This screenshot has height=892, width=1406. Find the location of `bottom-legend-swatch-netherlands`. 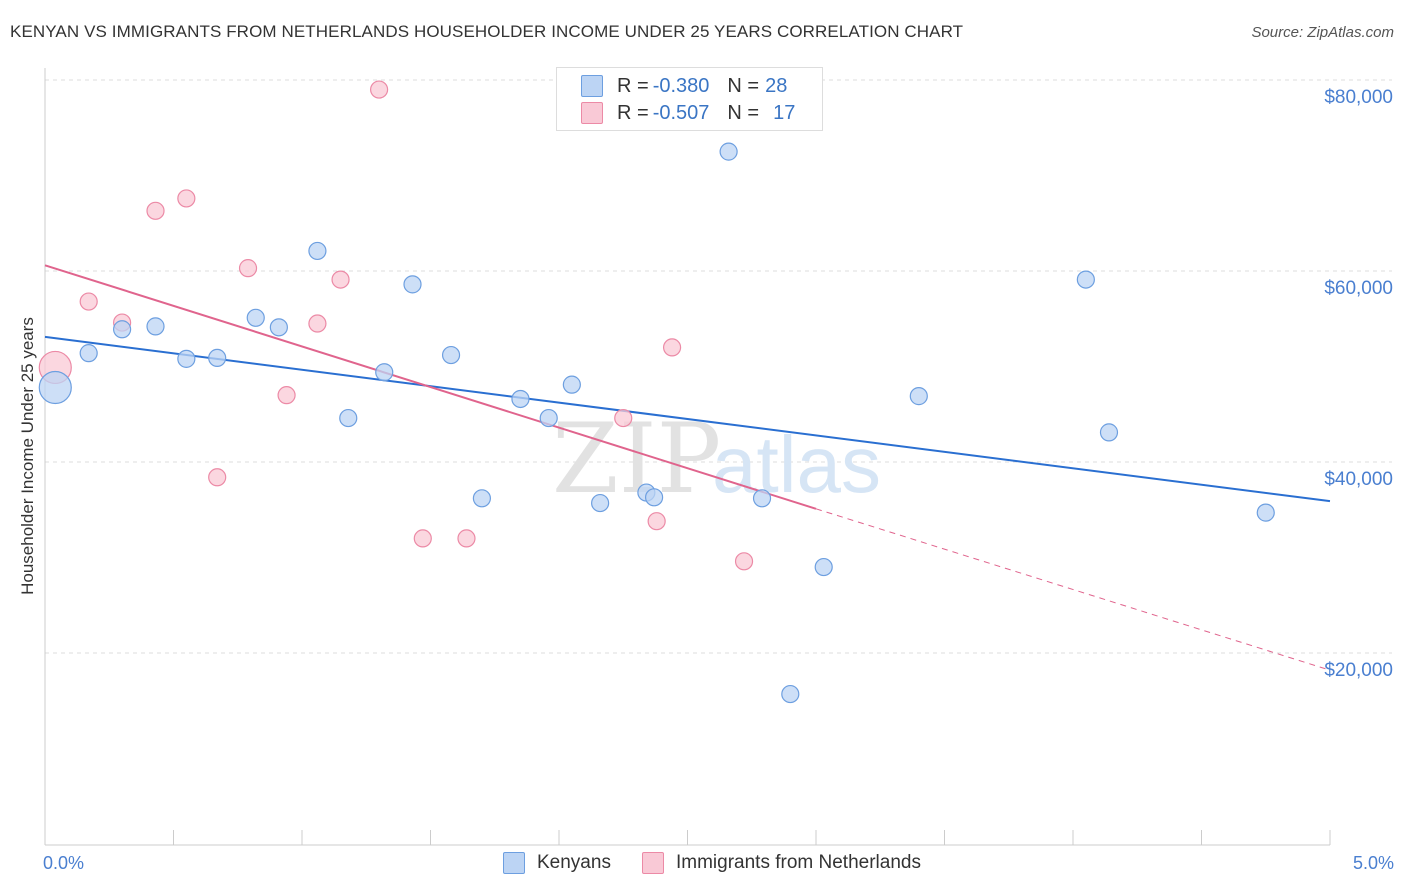

bottom-legend-swatch-netherlands is located at coordinates (653, 863).